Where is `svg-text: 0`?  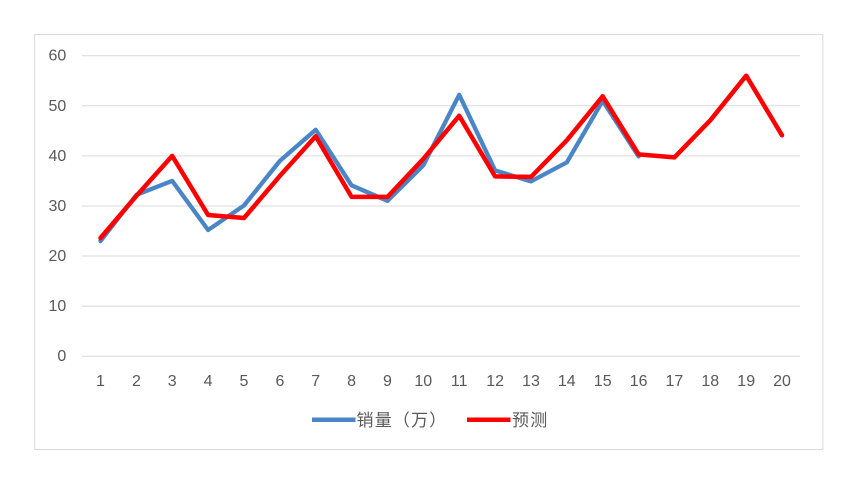 svg-text: 0 is located at coordinates (61, 356).